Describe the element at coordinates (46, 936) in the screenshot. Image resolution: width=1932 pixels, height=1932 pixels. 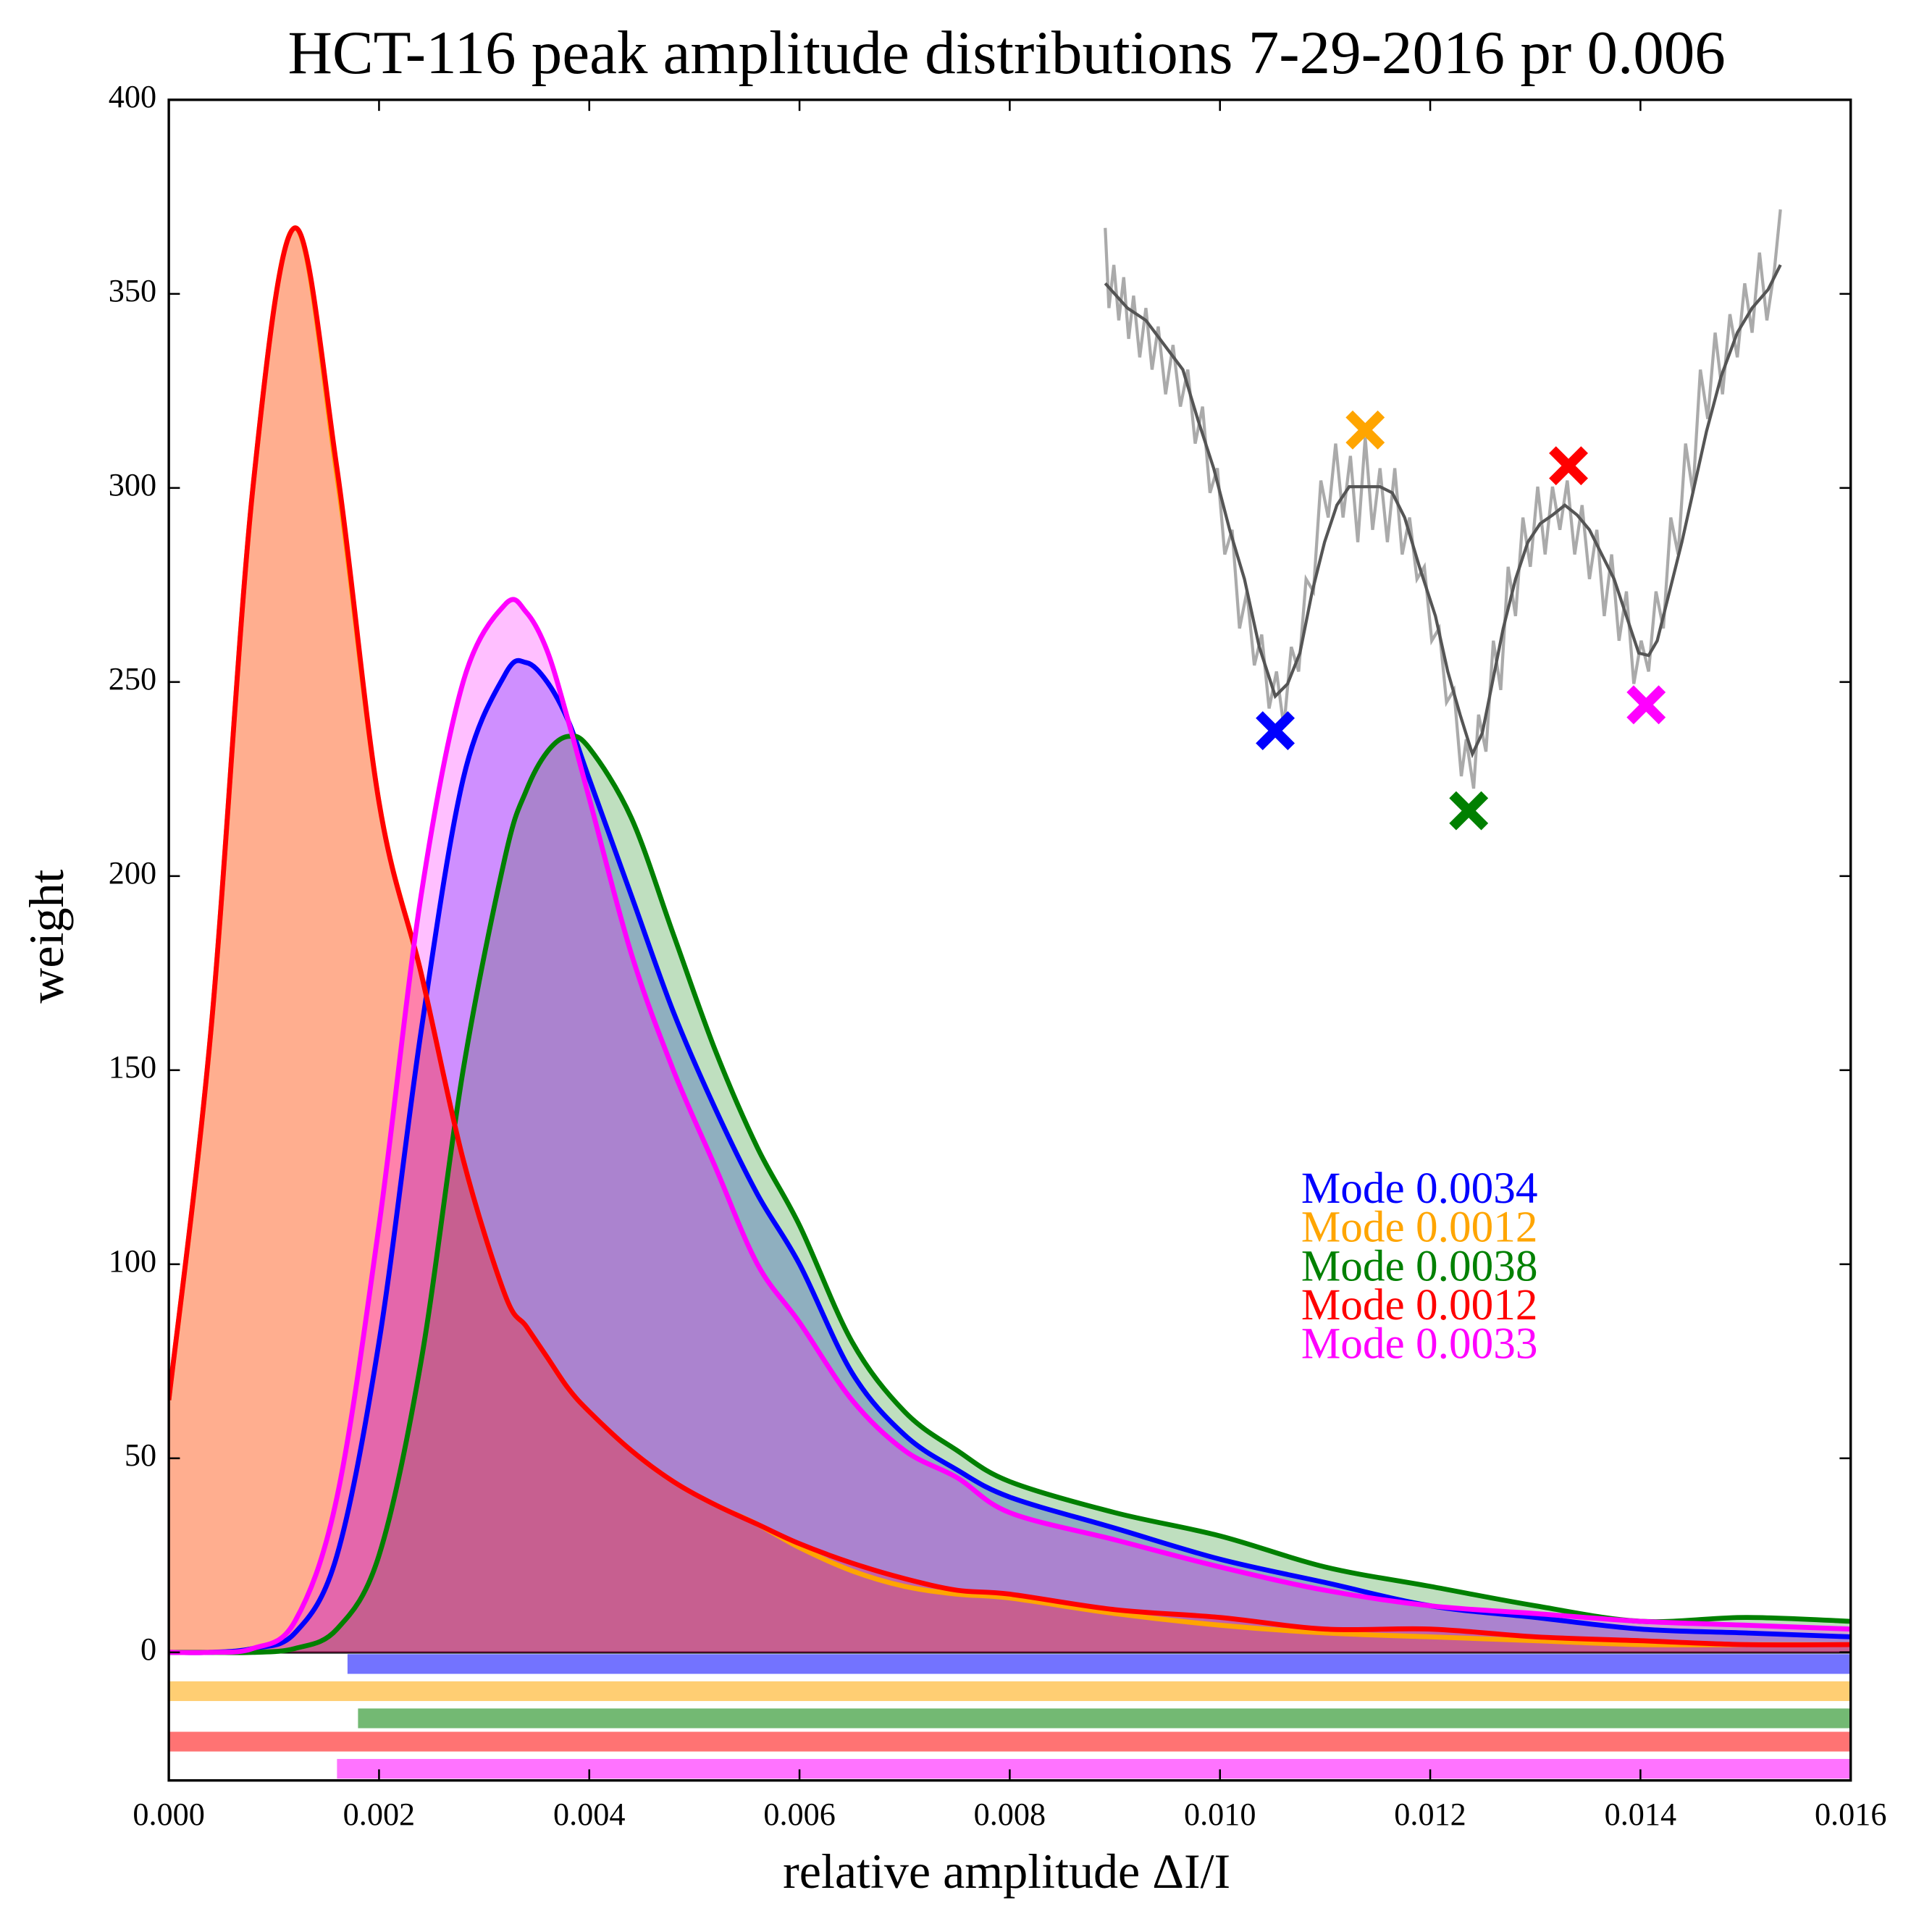
I see `y-axis-label: weight` at that location.